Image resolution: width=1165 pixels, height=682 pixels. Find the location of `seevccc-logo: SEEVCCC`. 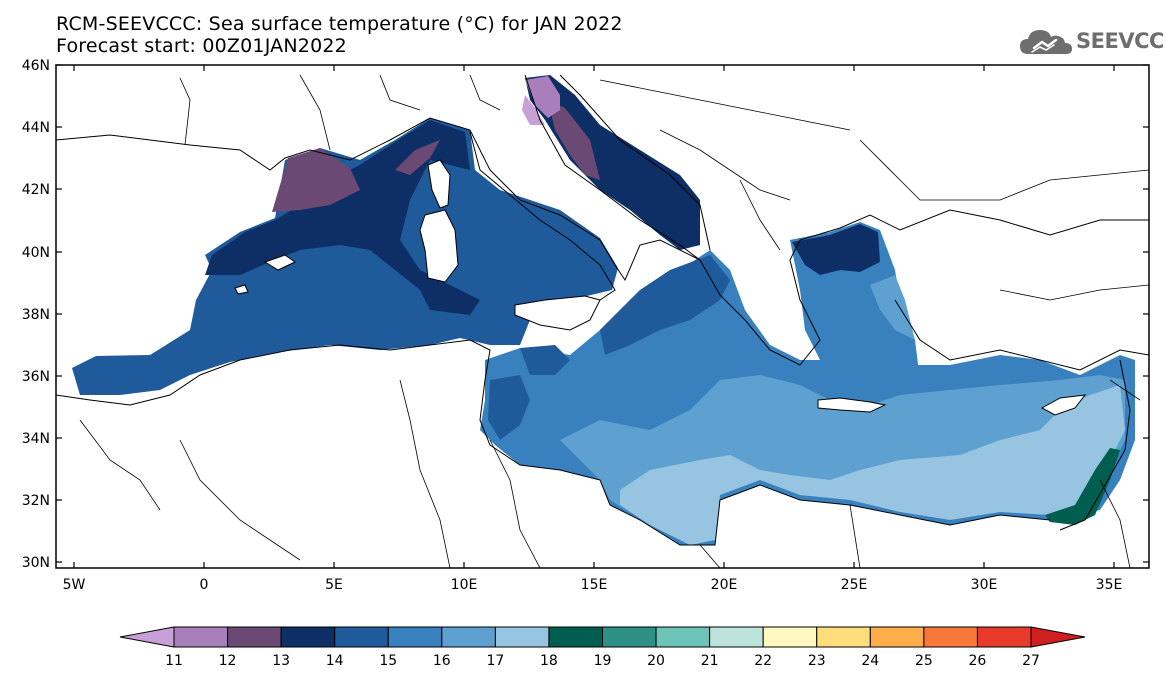

seevccc-logo: SEEVCCC is located at coordinates (1091, 42).